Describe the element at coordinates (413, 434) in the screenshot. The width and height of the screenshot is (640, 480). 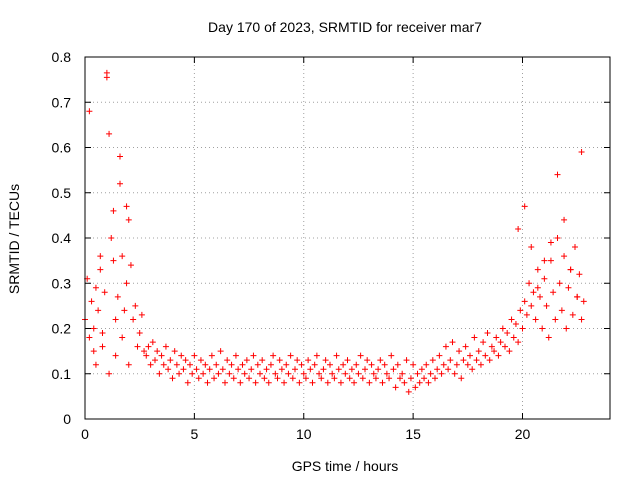
I see `x-tick-label: 15` at that location.